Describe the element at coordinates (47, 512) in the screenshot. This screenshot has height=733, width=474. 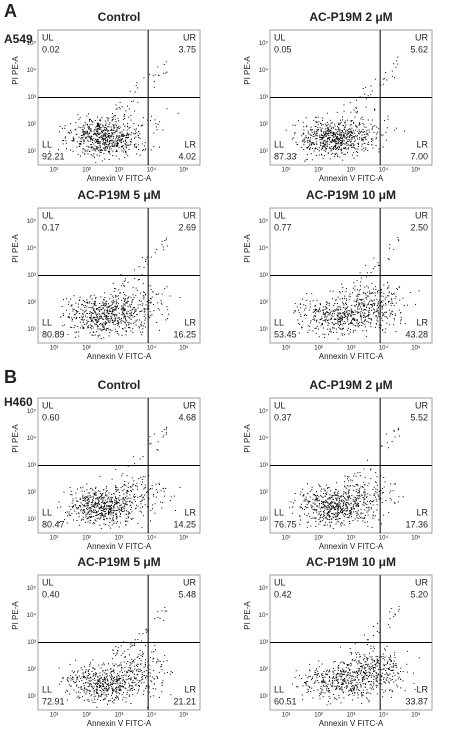
I see `quadrant-name: LL` at that location.